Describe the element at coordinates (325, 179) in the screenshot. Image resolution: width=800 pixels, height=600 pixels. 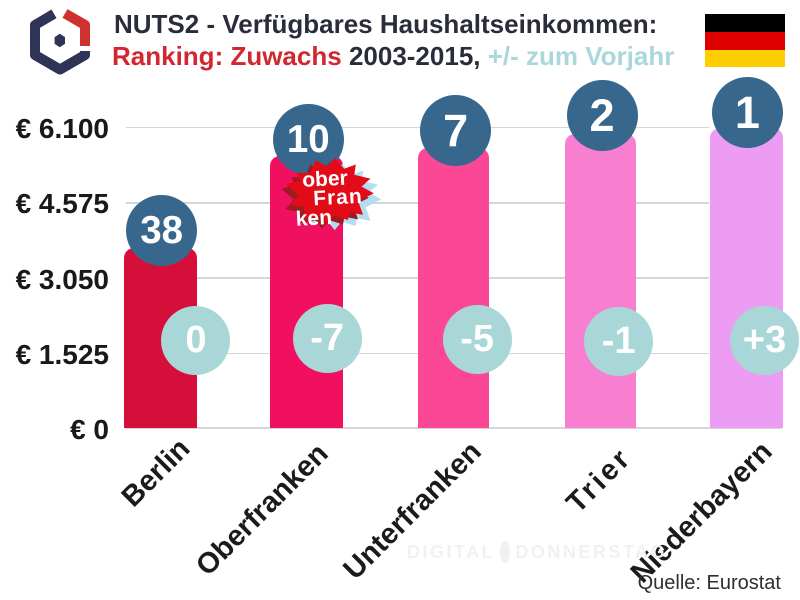
I see `svg-text: ober` at that location.